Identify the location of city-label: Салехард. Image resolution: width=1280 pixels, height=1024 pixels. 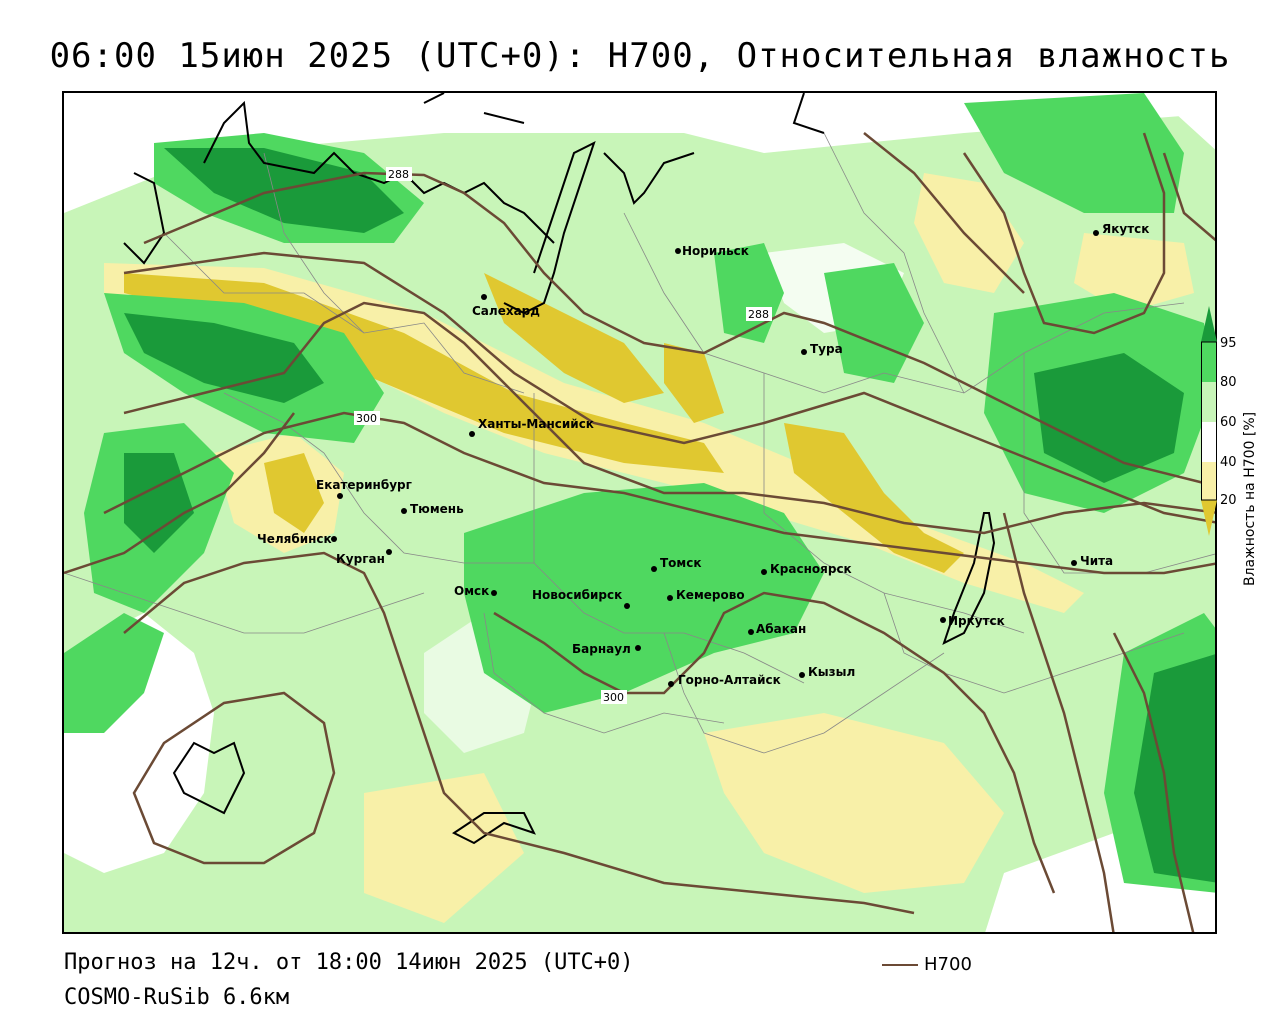
(506, 311).